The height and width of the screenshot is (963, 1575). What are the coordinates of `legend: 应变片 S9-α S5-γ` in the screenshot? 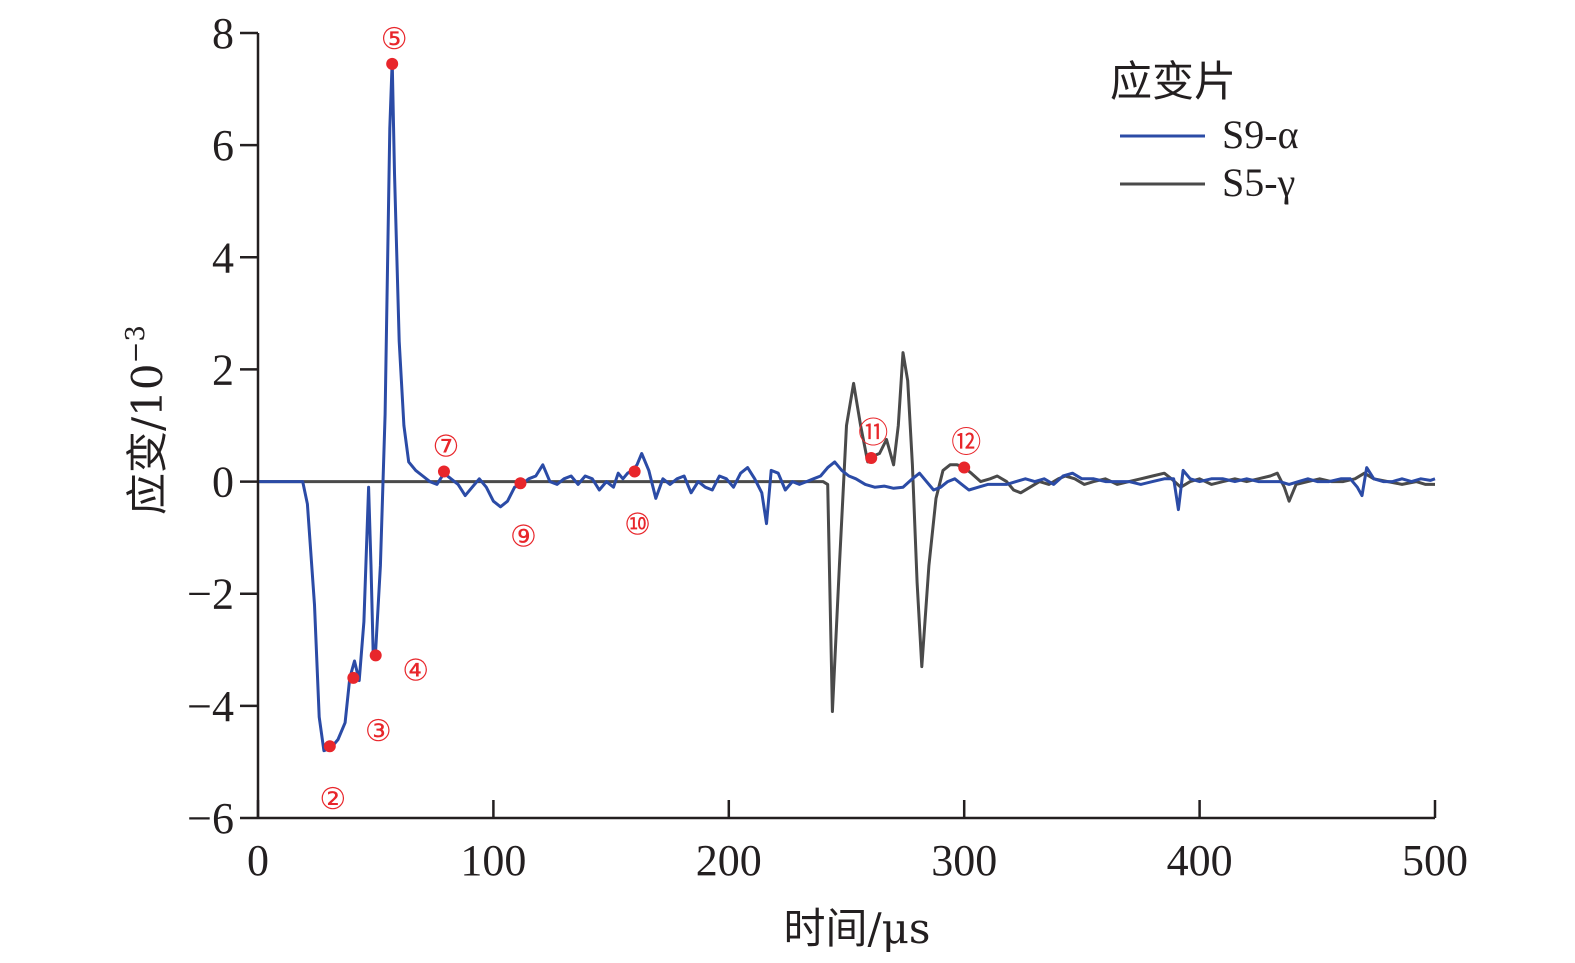 It's located at (1204, 131).